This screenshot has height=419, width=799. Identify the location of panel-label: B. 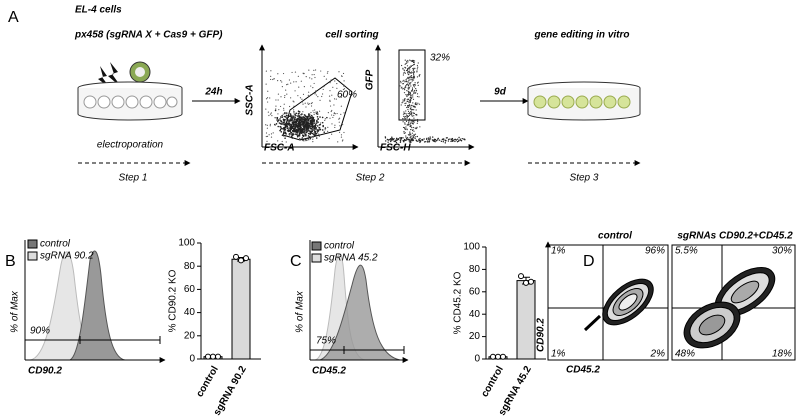
(10, 261).